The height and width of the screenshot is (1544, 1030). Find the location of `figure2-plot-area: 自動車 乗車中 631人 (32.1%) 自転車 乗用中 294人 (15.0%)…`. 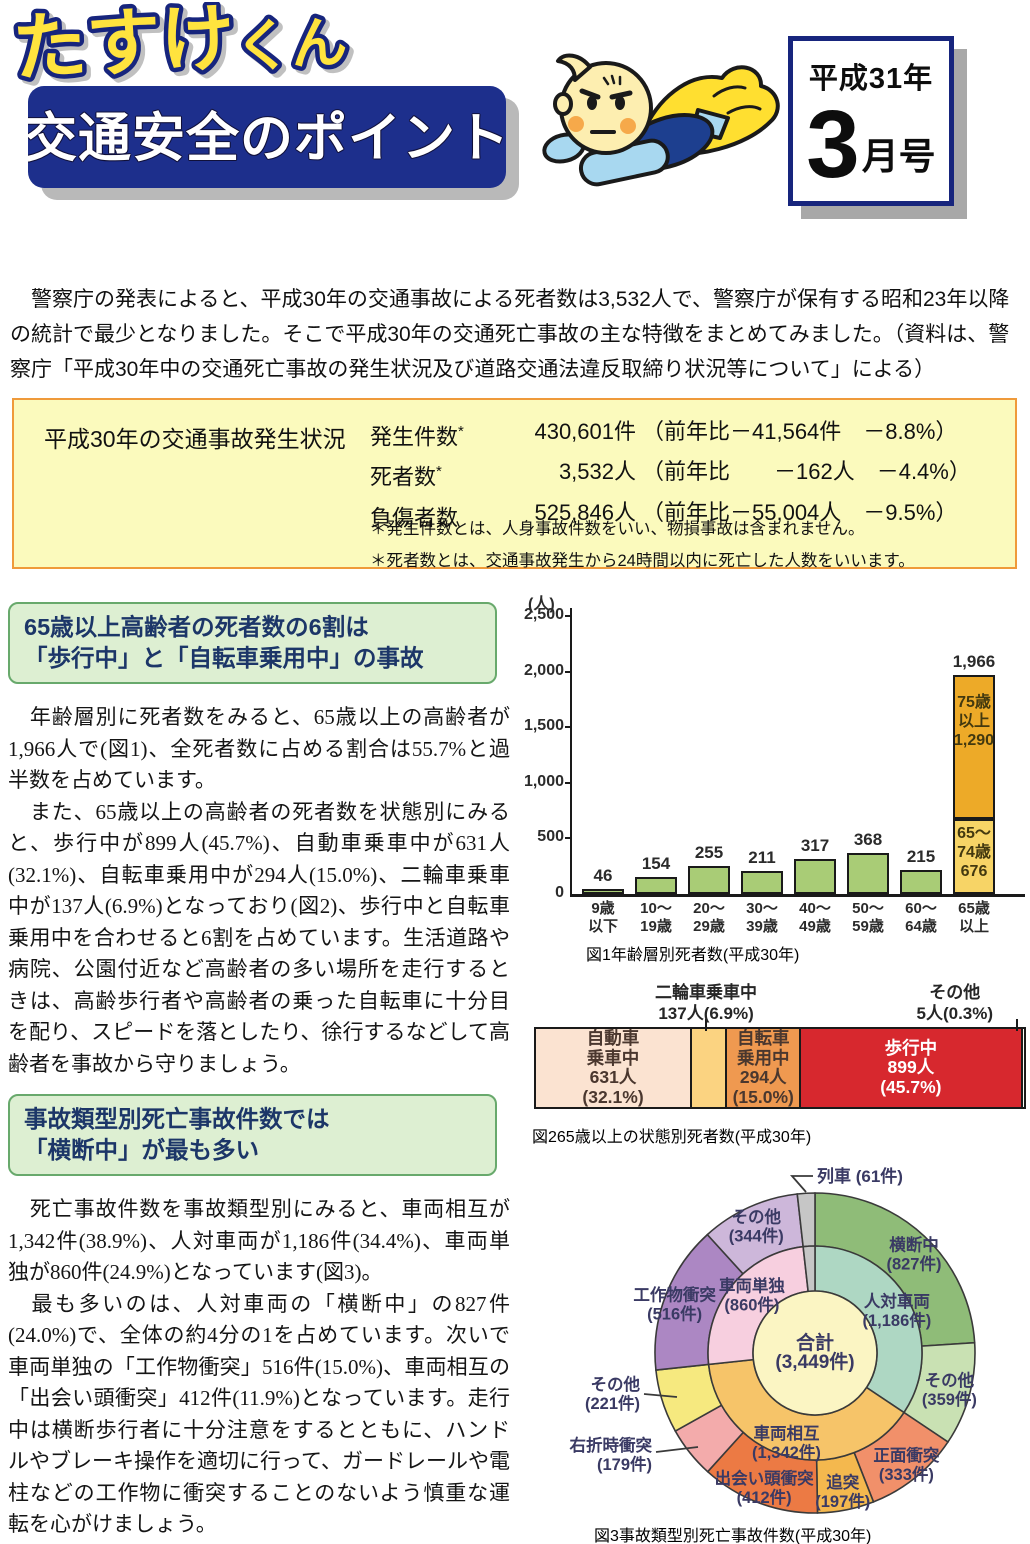

figure2-plot-area: 自動車 乗車中 631人 (32.1%) 自転車 乗用中 294人 (15.0%)… is located at coordinates (775, 1045).